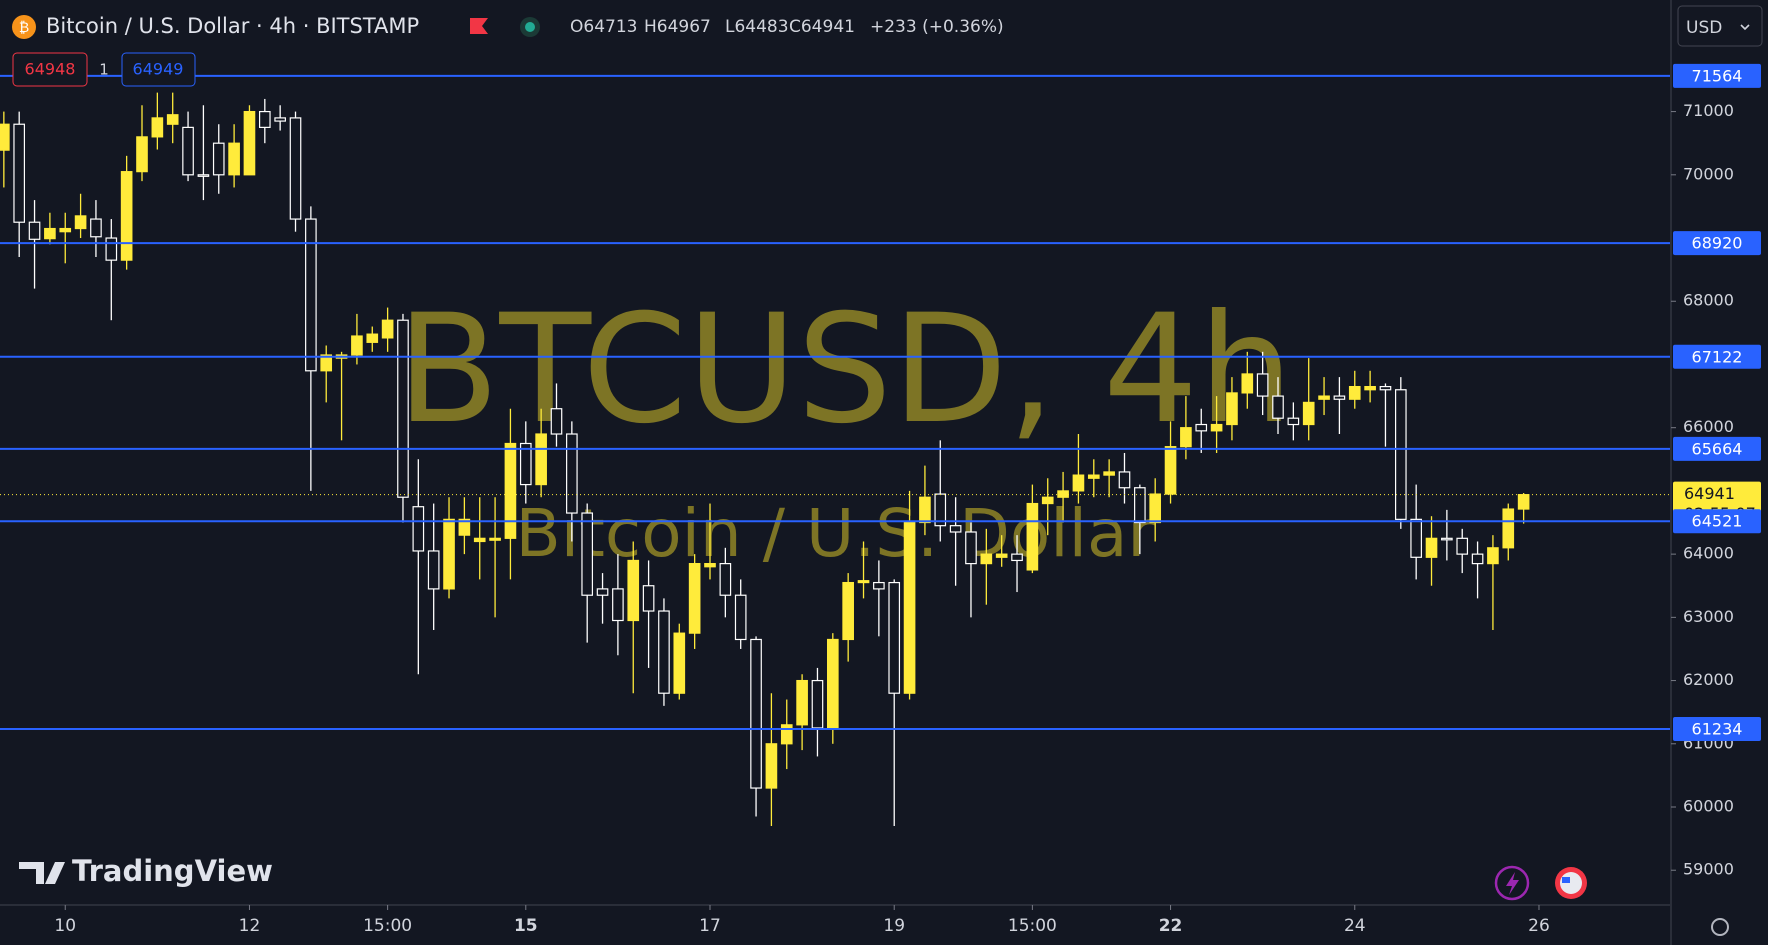 The image size is (1768, 945). Describe the element at coordinates (894, 926) in the screenshot. I see `x-tick-label: 19` at that location.